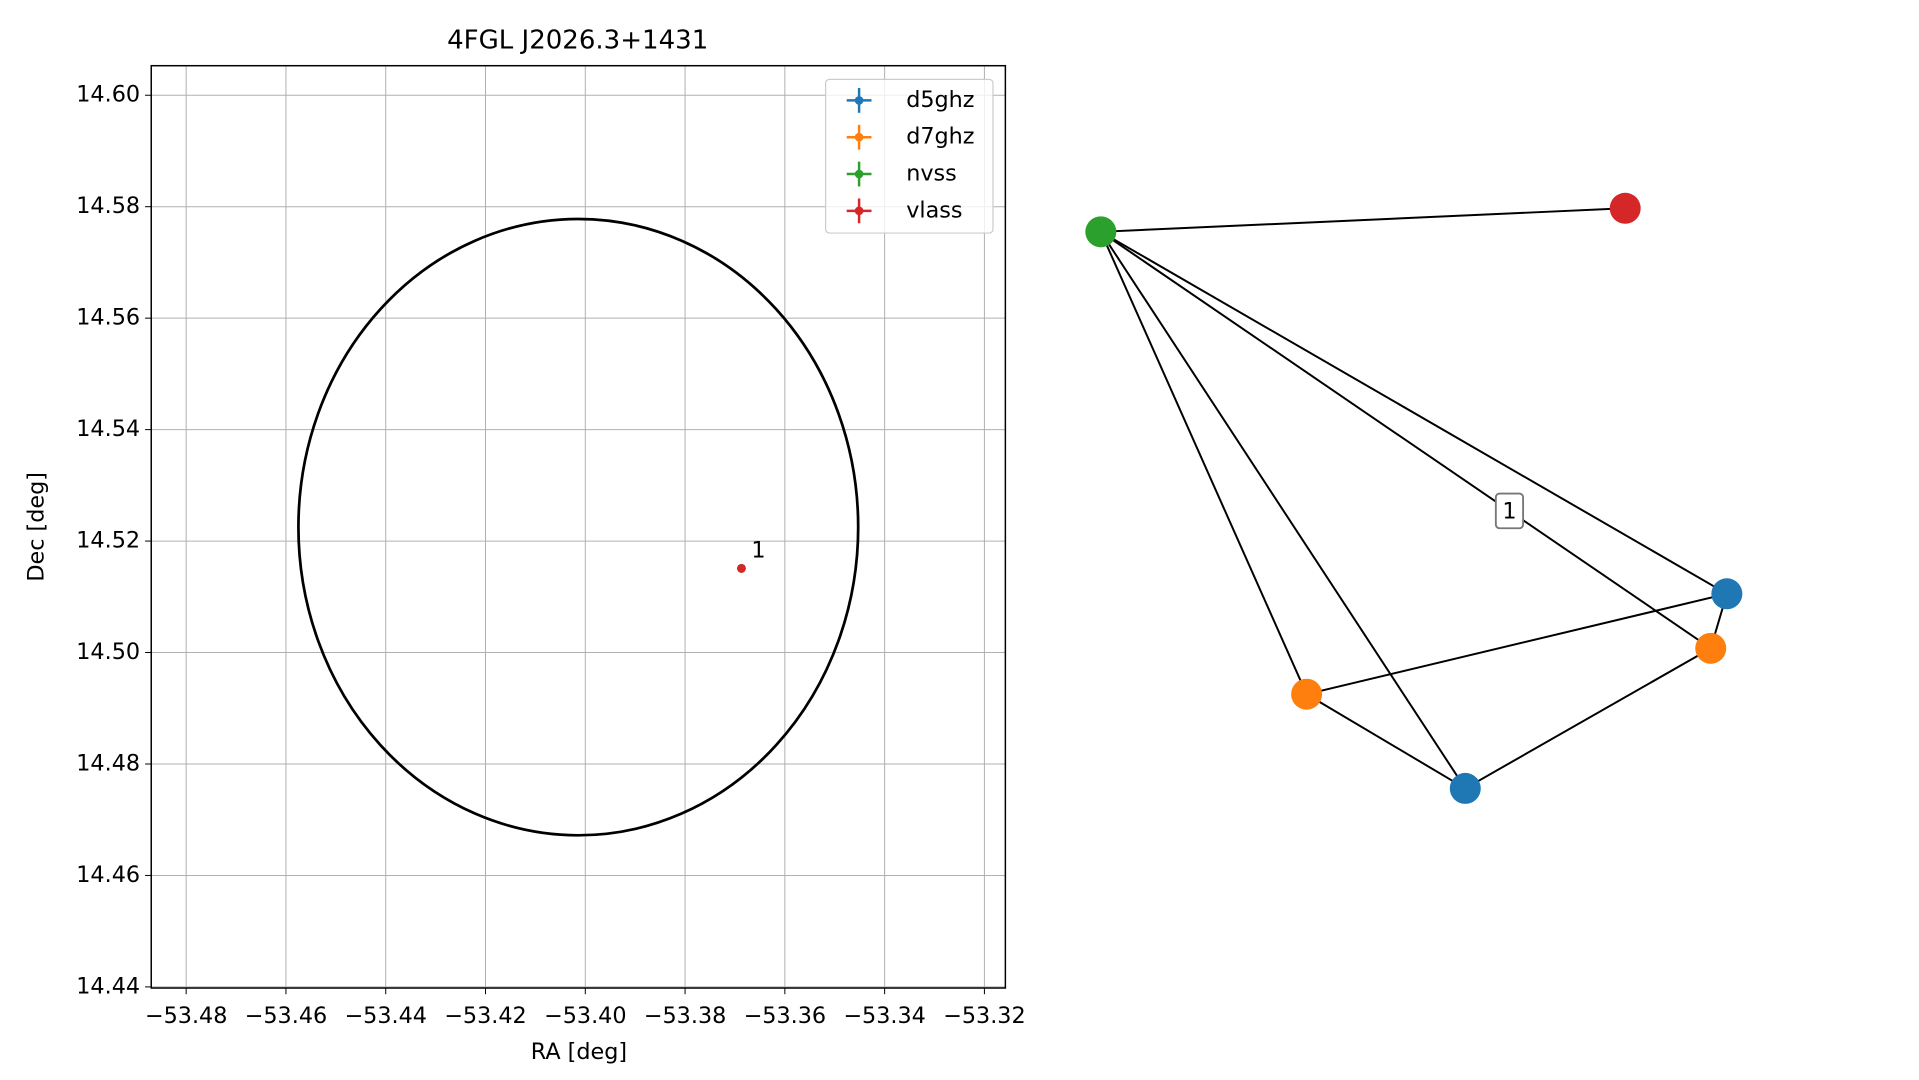 This screenshot has width=1919, height=1080. What do you see at coordinates (785, 1016) in the screenshot?
I see `x-tick-label: −53.36` at bounding box center [785, 1016].